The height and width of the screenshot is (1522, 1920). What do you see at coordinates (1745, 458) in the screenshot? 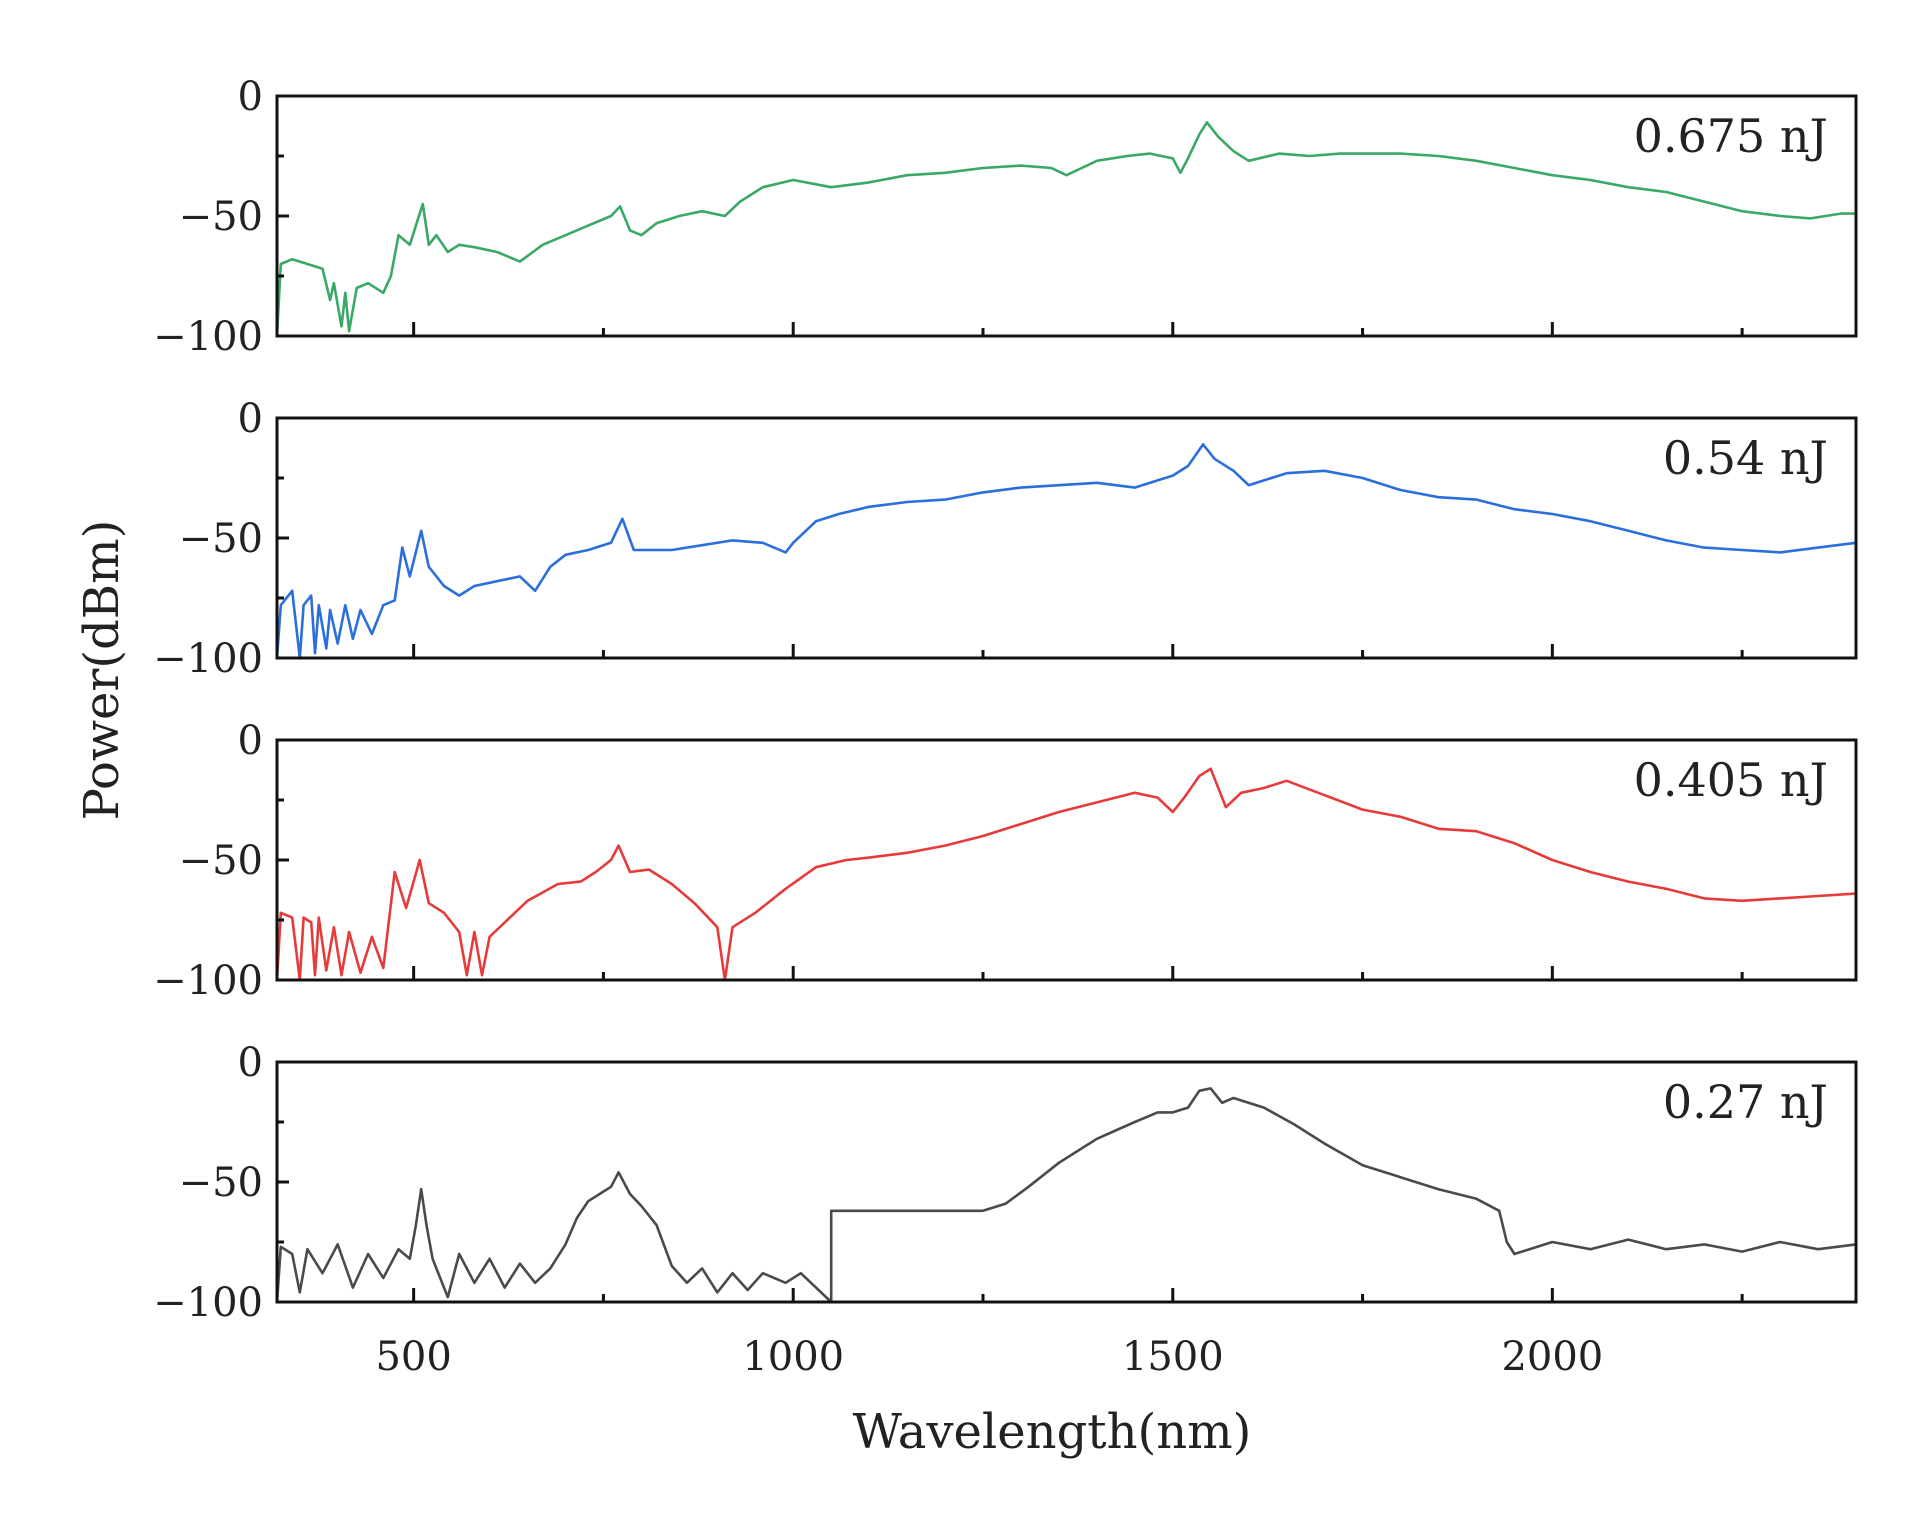
I see `panel-energy-label: 0.54 nJ` at bounding box center [1745, 458].